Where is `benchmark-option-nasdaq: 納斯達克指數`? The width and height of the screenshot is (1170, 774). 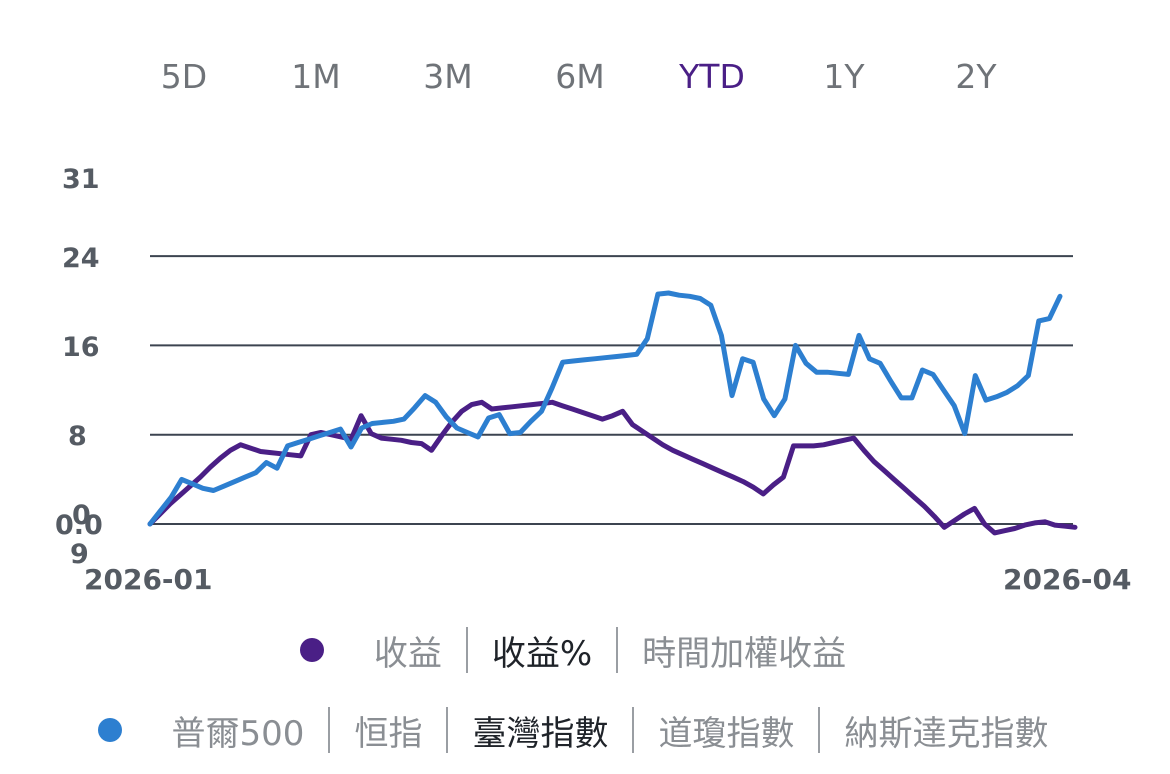 benchmark-option-nasdaq: 納斯達克指數 is located at coordinates (946, 733).